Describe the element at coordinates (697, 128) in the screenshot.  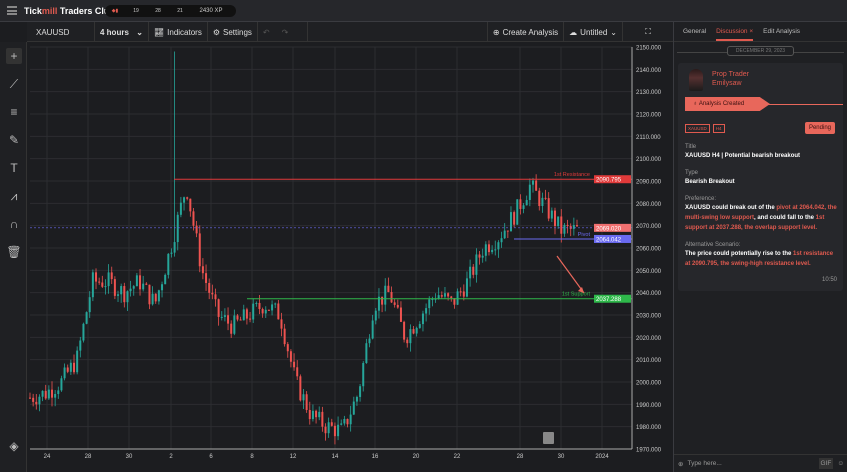
I see `symbol-tag: XAUUSD` at that location.